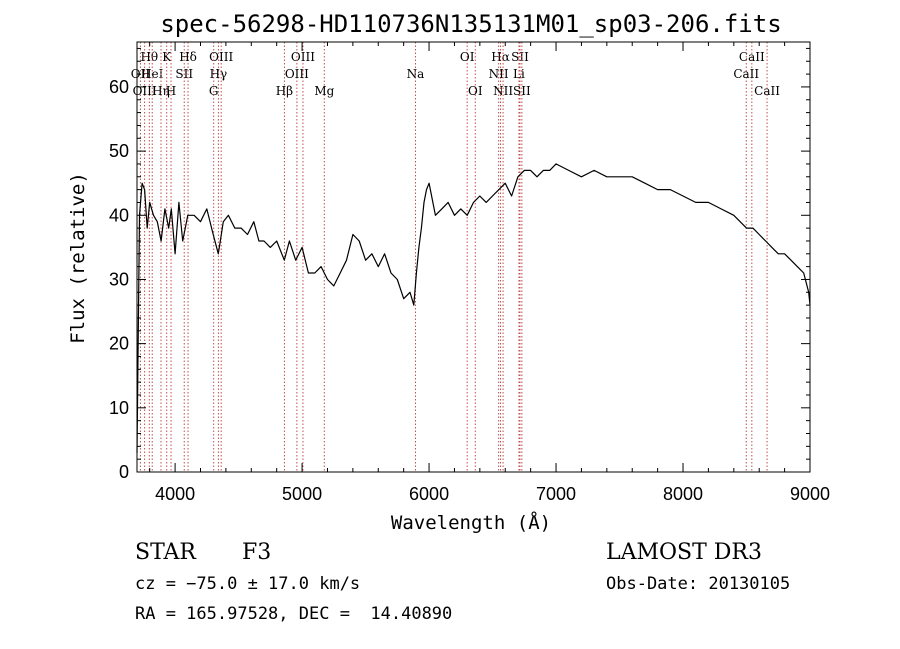 Image resolution: width=900 pixels, height=649 pixels. What do you see at coordinates (214, 91) in the screenshot?
I see `spectral-line-label: G` at bounding box center [214, 91].